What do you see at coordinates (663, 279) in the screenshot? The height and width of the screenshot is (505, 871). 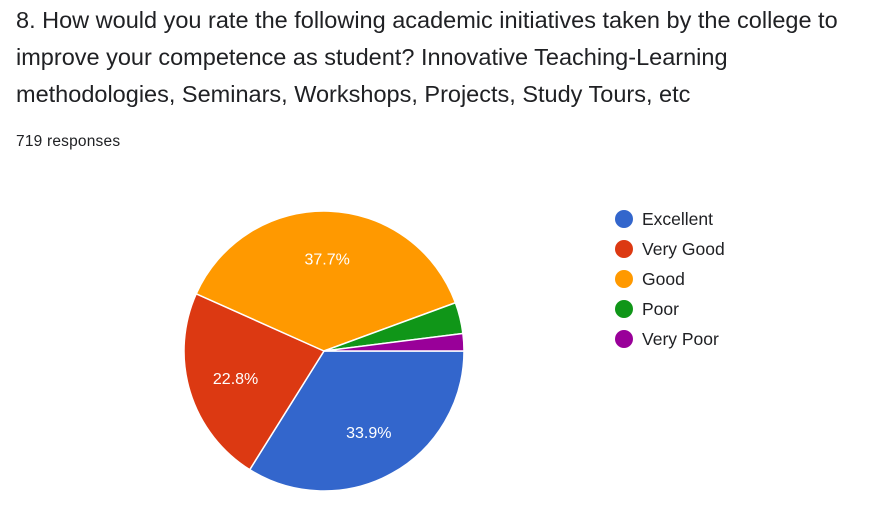 I see `legend-label-good: Good` at bounding box center [663, 279].